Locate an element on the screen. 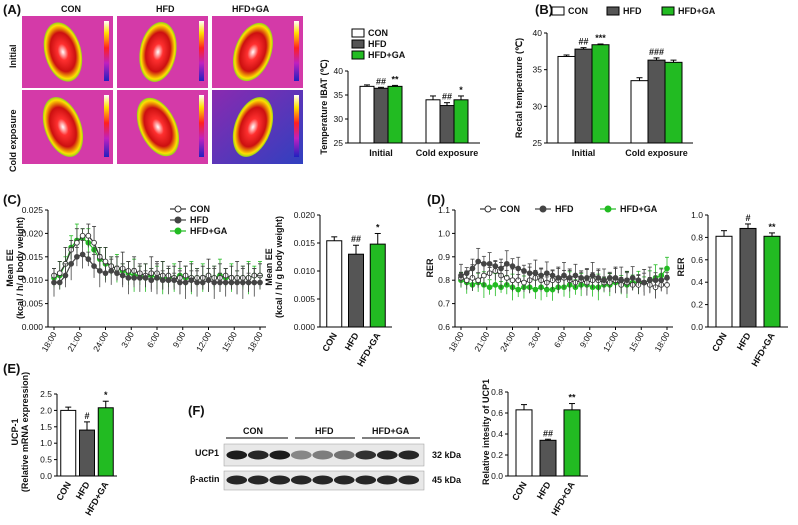 The width and height of the screenshot is (798, 525). y-axis-label: UCP-1 is located at coordinates (15, 431).